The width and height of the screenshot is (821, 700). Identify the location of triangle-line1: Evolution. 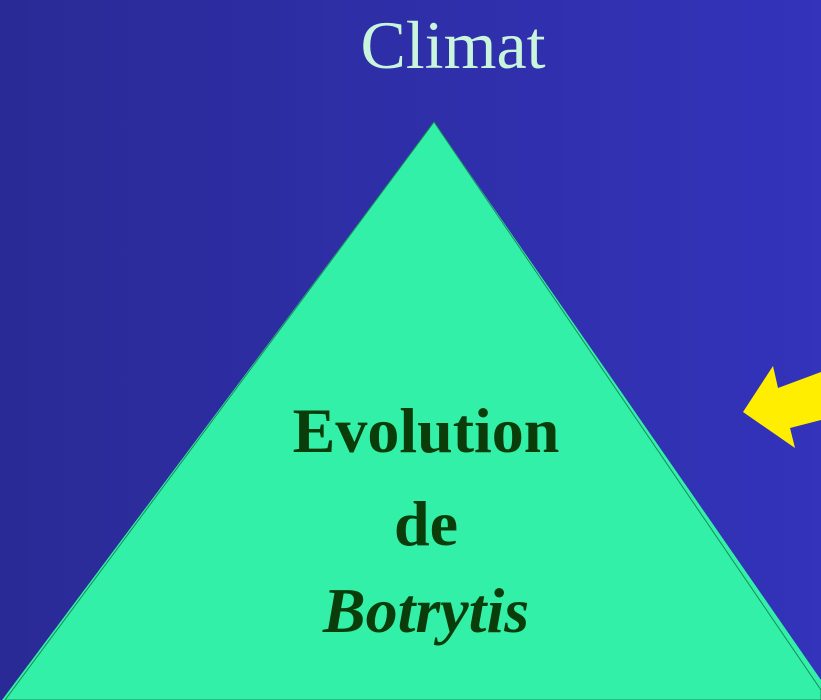
(426, 430).